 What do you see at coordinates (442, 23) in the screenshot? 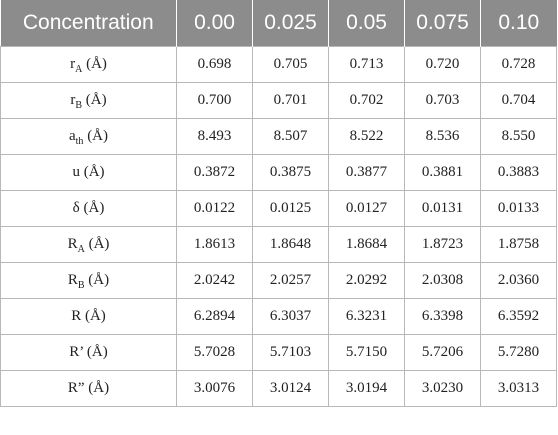
I see `header-cell: 0.075` at bounding box center [442, 23].